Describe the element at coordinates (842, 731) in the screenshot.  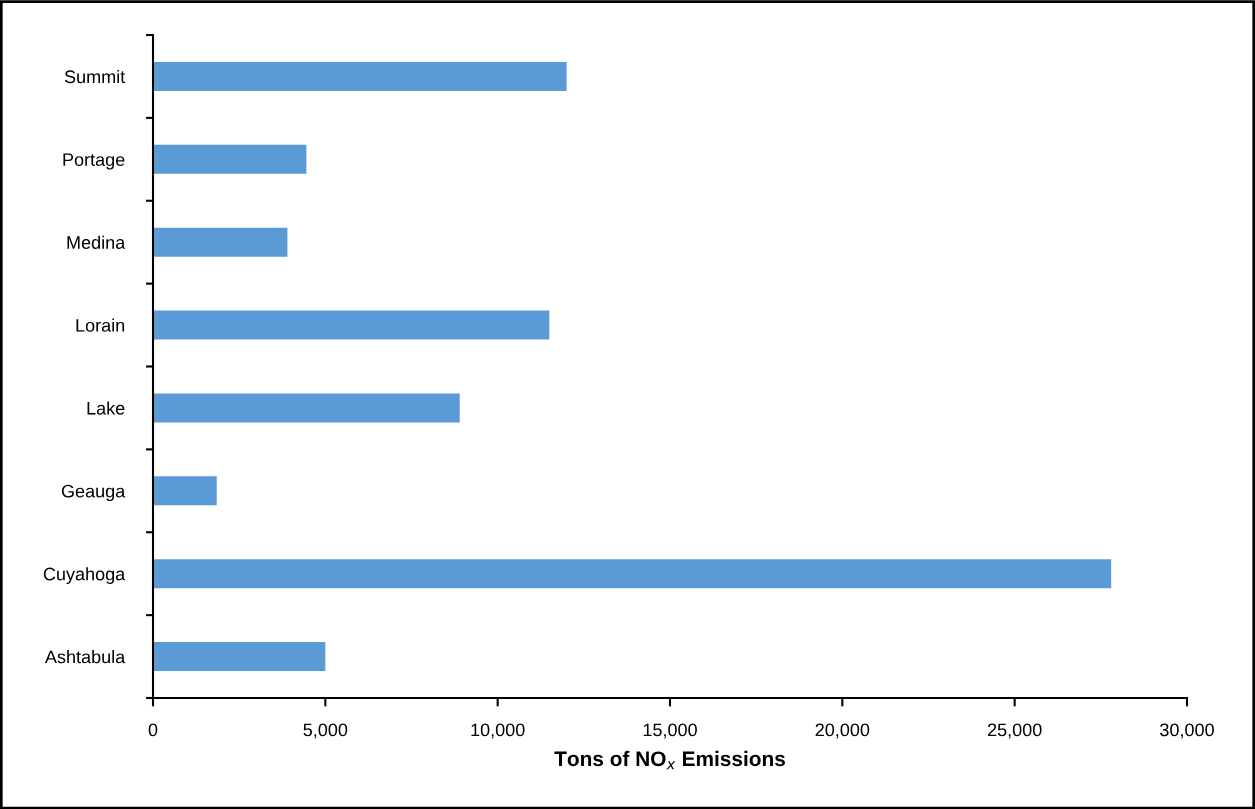
I see `x-tick-label: 20,000` at that location.